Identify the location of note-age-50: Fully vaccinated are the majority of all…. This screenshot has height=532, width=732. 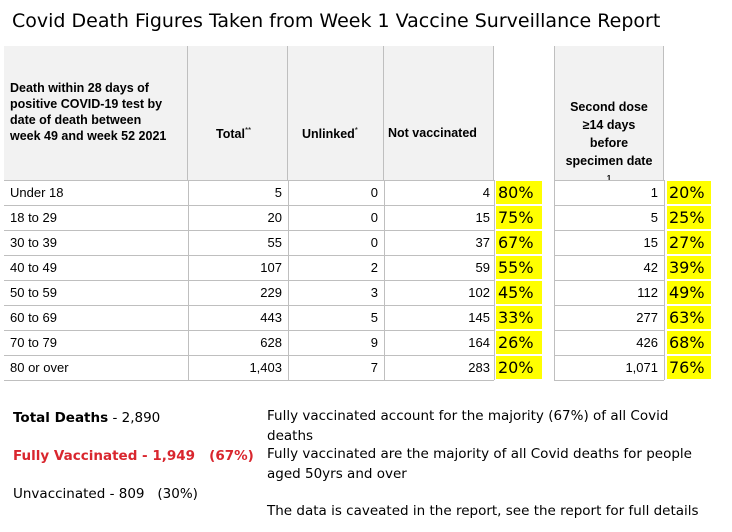
(479, 464).